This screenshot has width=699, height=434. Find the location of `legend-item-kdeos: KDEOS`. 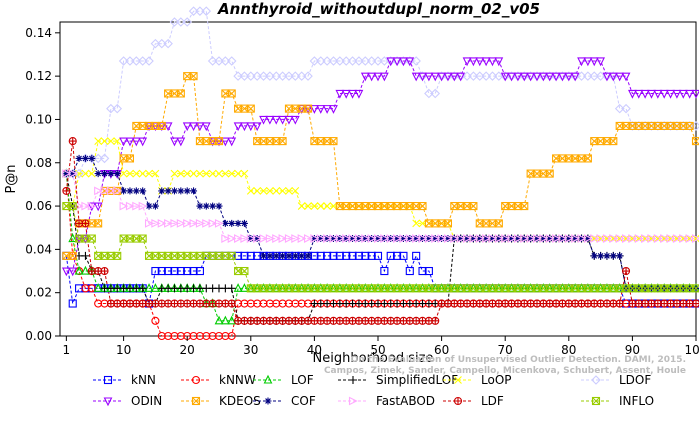

legend-item-kdeos: KDEOS is located at coordinates (221, 401).